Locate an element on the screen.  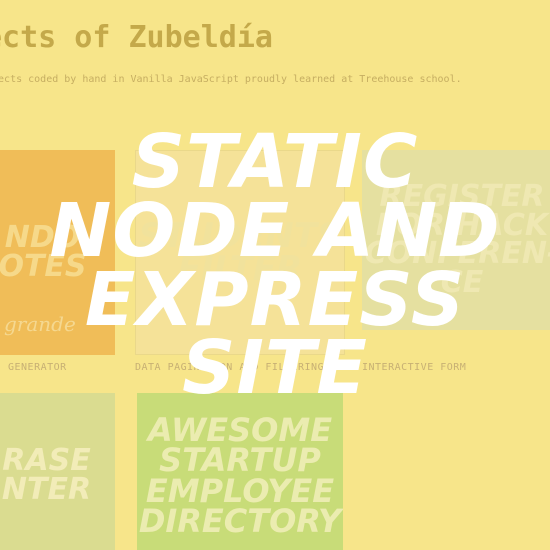
thumbnail-text: REGISTER FOR HACK CONFEREN- CE is located at coordinates (457, 239).